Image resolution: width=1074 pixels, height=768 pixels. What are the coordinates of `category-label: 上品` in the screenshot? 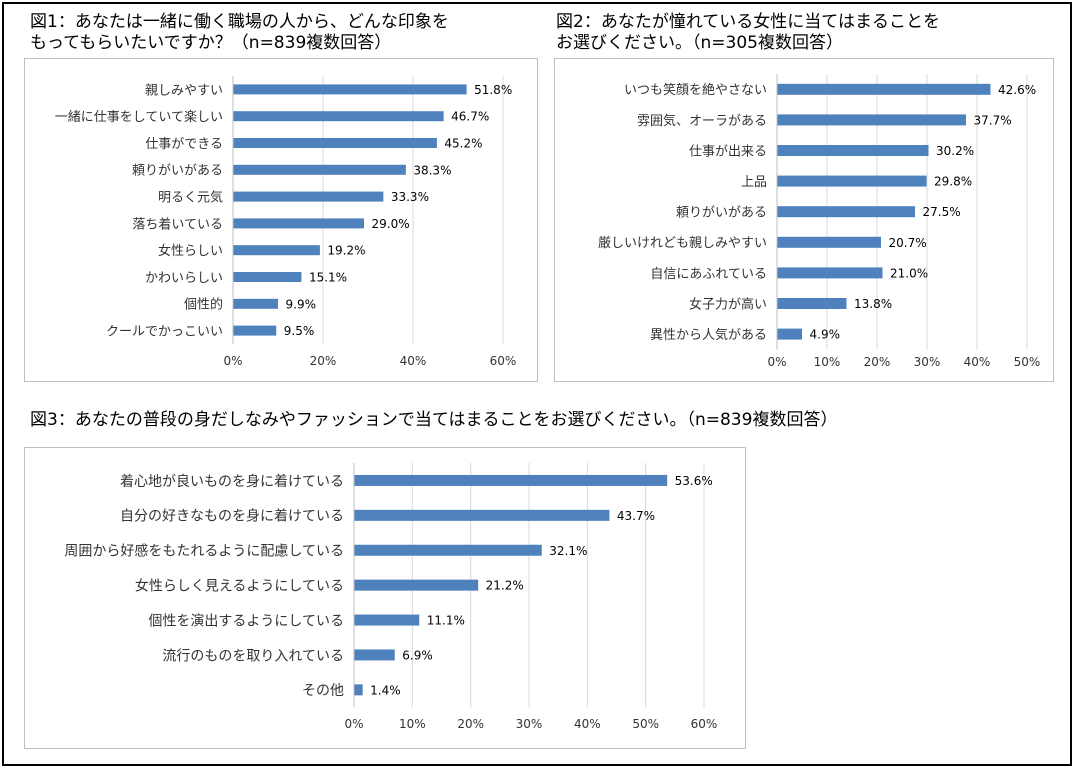 It's located at (754, 182).